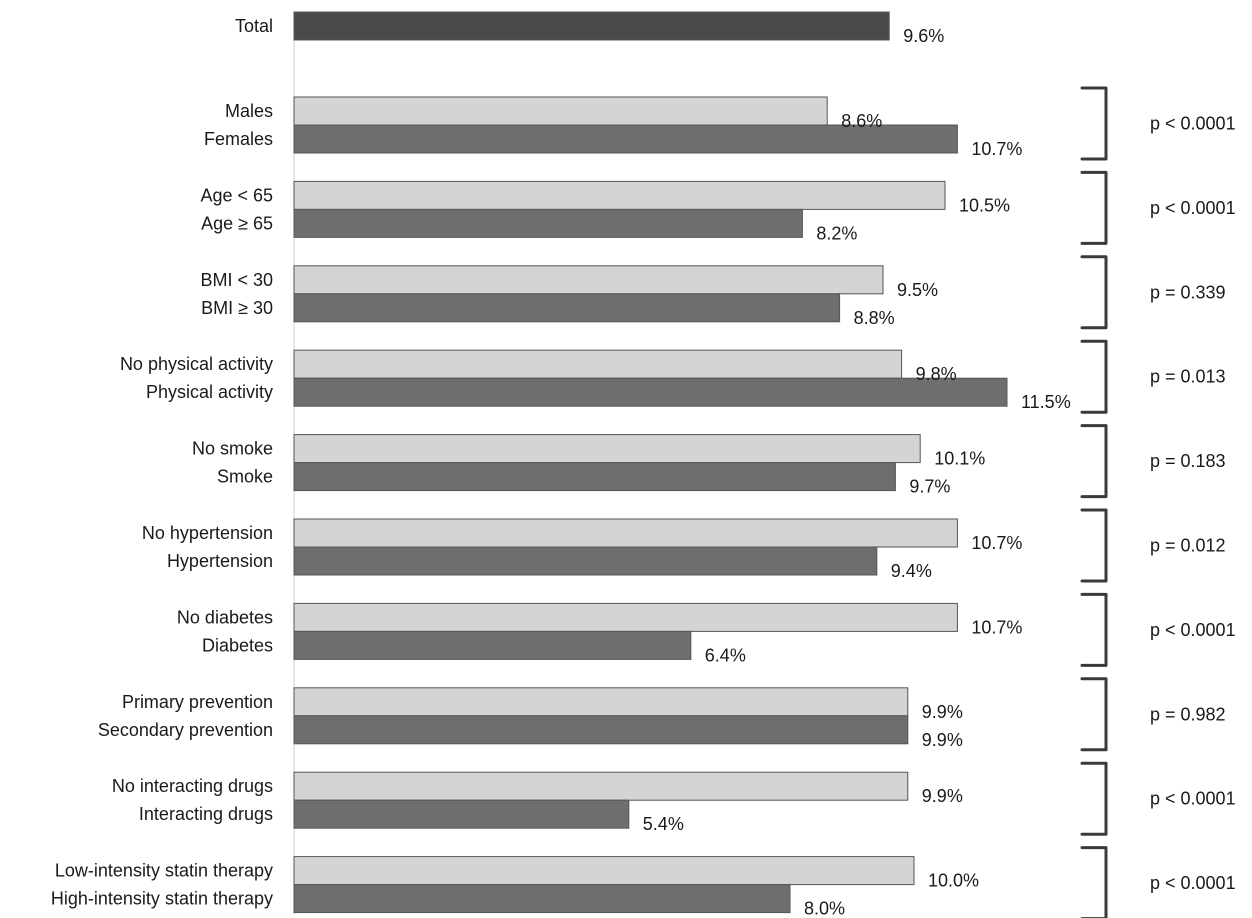 This screenshot has height=918, width=1252. I want to click on category-label-6-1: Diabetes, so click(237, 645).